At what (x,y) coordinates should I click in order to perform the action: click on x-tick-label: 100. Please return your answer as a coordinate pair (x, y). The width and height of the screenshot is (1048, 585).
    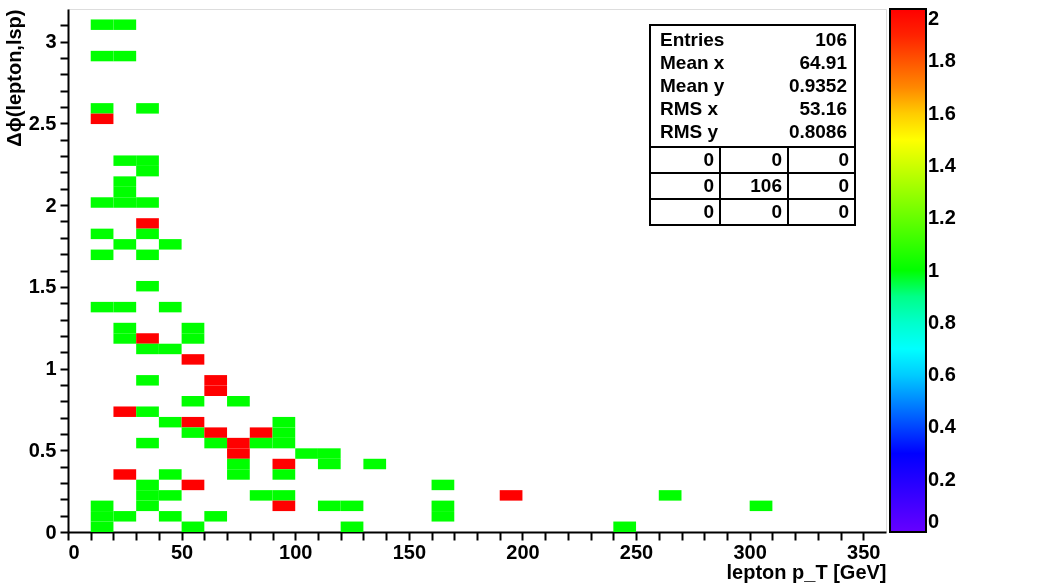
    Looking at the image, I should click on (296, 551).